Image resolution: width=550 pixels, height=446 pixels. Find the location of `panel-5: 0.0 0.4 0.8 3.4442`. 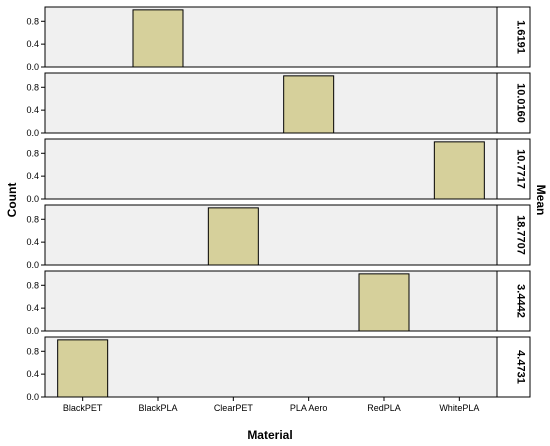

panel-5: 0.0 0.4 0.8 3.4442 is located at coordinates (278, 303).